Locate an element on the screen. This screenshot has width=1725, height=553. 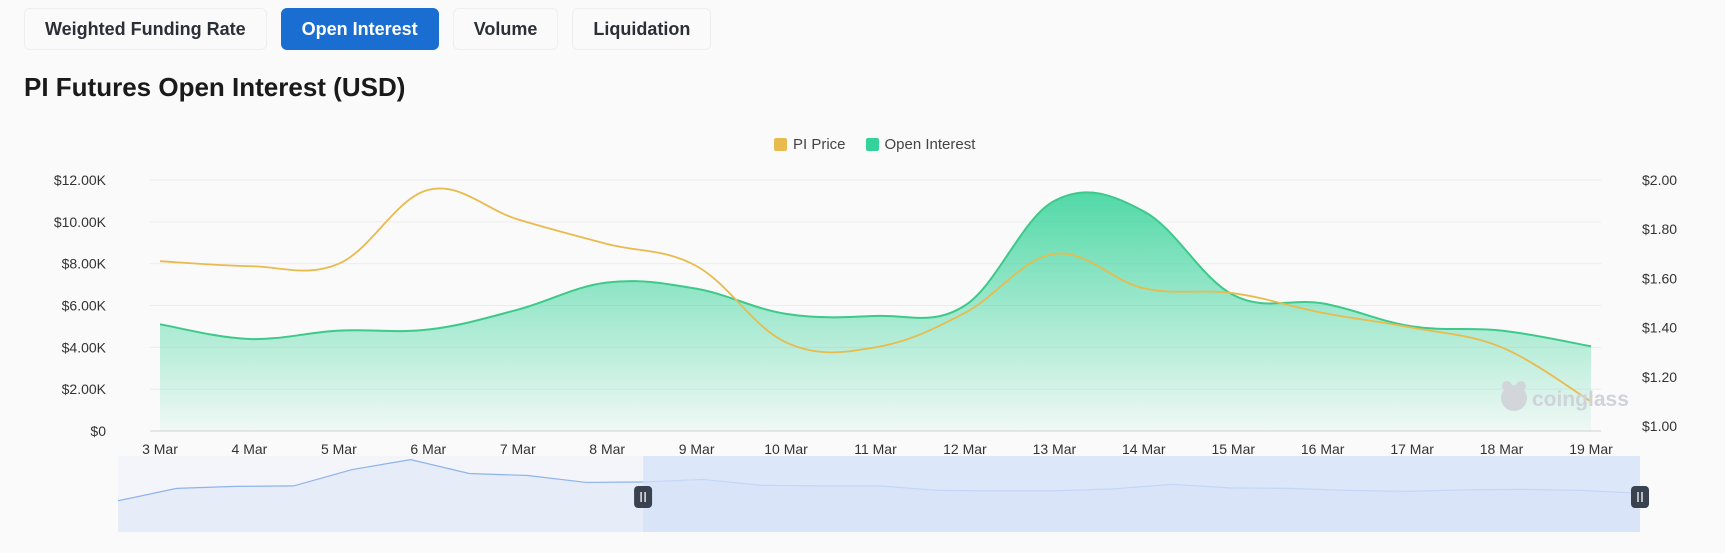
x-tick-label: 15 Mar is located at coordinates (1233, 449).